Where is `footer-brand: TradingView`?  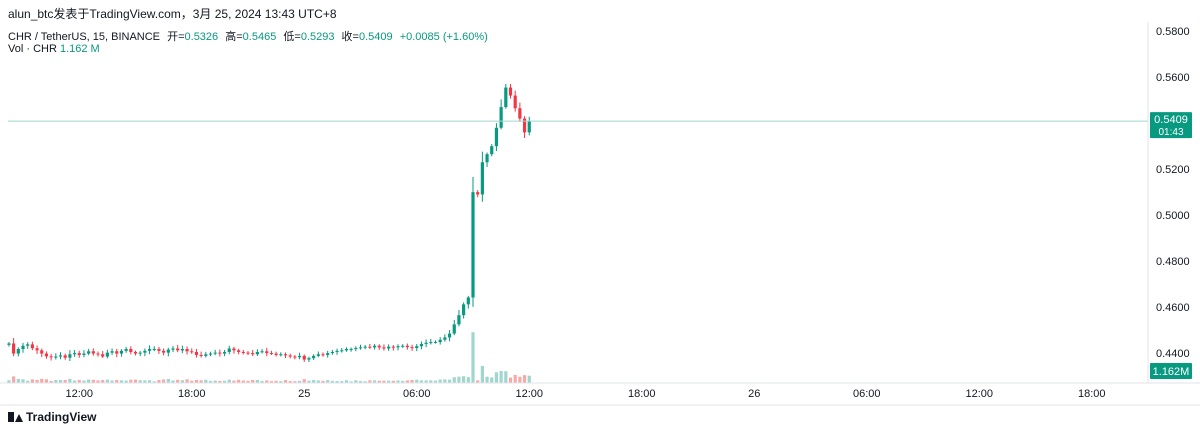
footer-brand: TradingView is located at coordinates (52, 417).